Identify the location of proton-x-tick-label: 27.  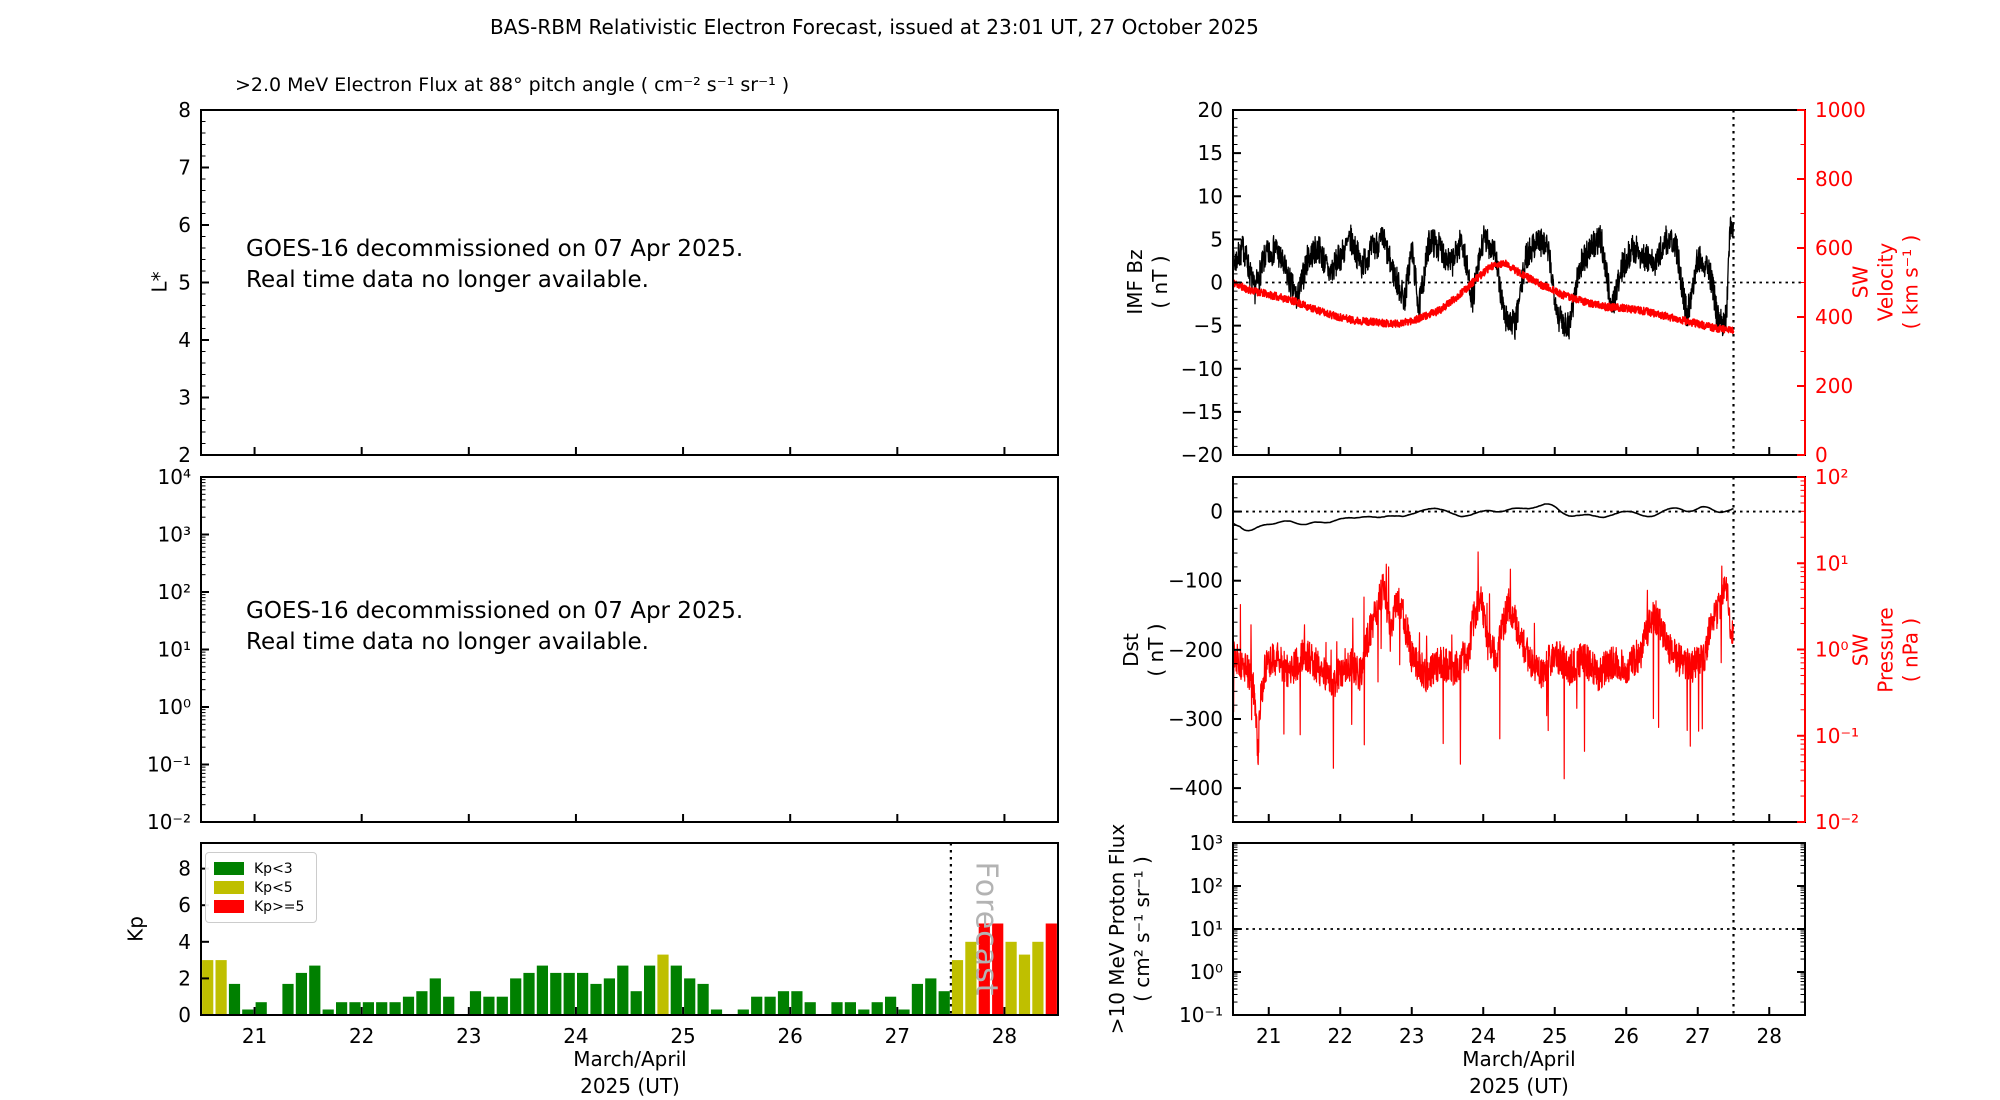
(1697, 1036).